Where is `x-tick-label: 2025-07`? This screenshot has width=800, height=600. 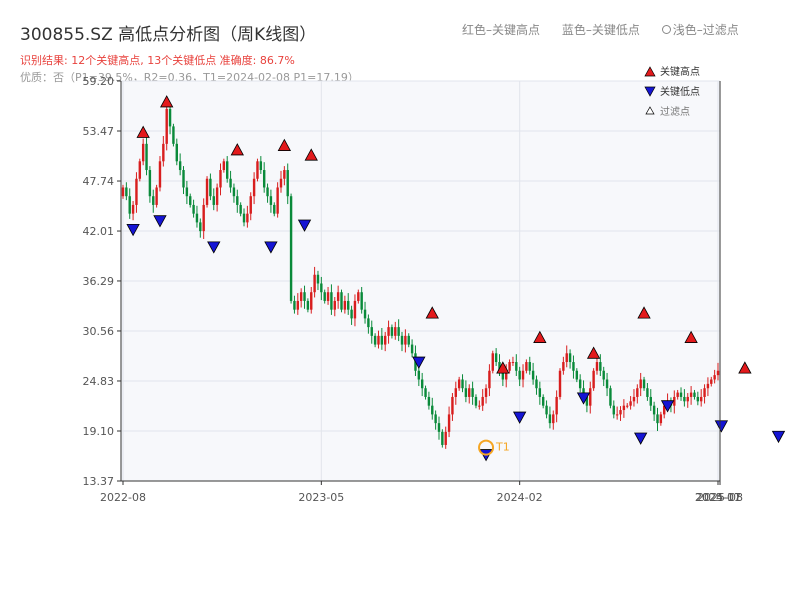
x-tick-label: 2025-07 is located at coordinates (718, 497).